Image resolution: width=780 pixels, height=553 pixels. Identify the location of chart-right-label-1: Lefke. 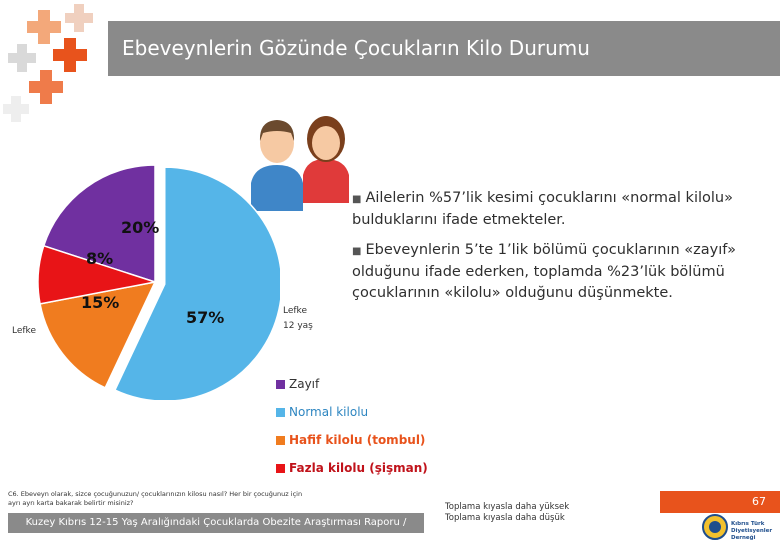
(295, 311).